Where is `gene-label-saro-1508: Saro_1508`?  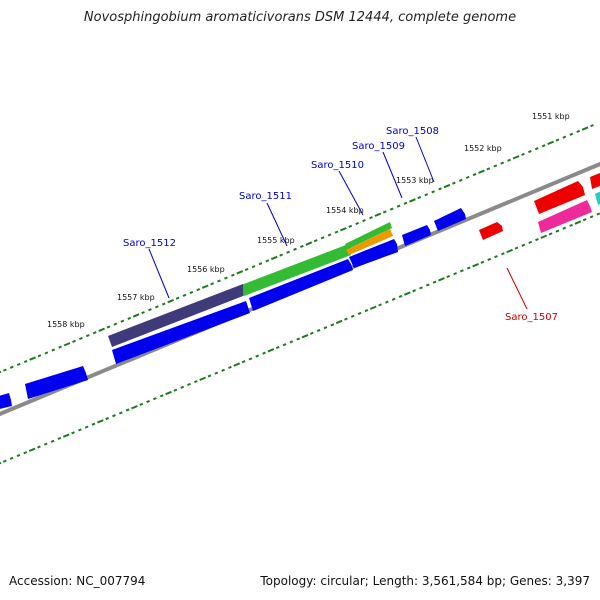
gene-label-saro-1508: Saro_1508 is located at coordinates (412, 131).